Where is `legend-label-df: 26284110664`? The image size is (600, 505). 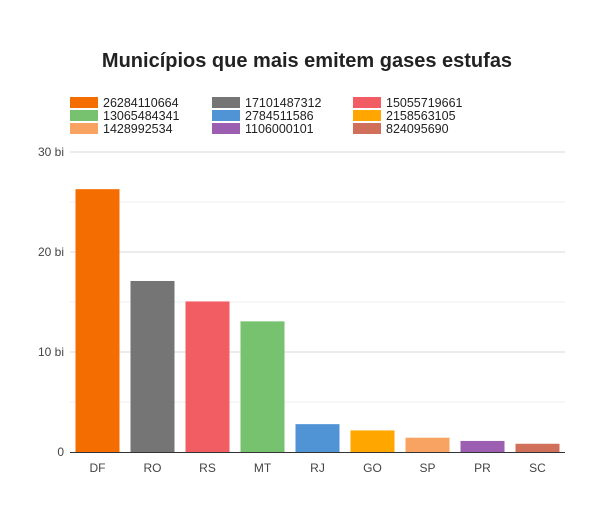 legend-label-df: 26284110664 is located at coordinates (141, 103).